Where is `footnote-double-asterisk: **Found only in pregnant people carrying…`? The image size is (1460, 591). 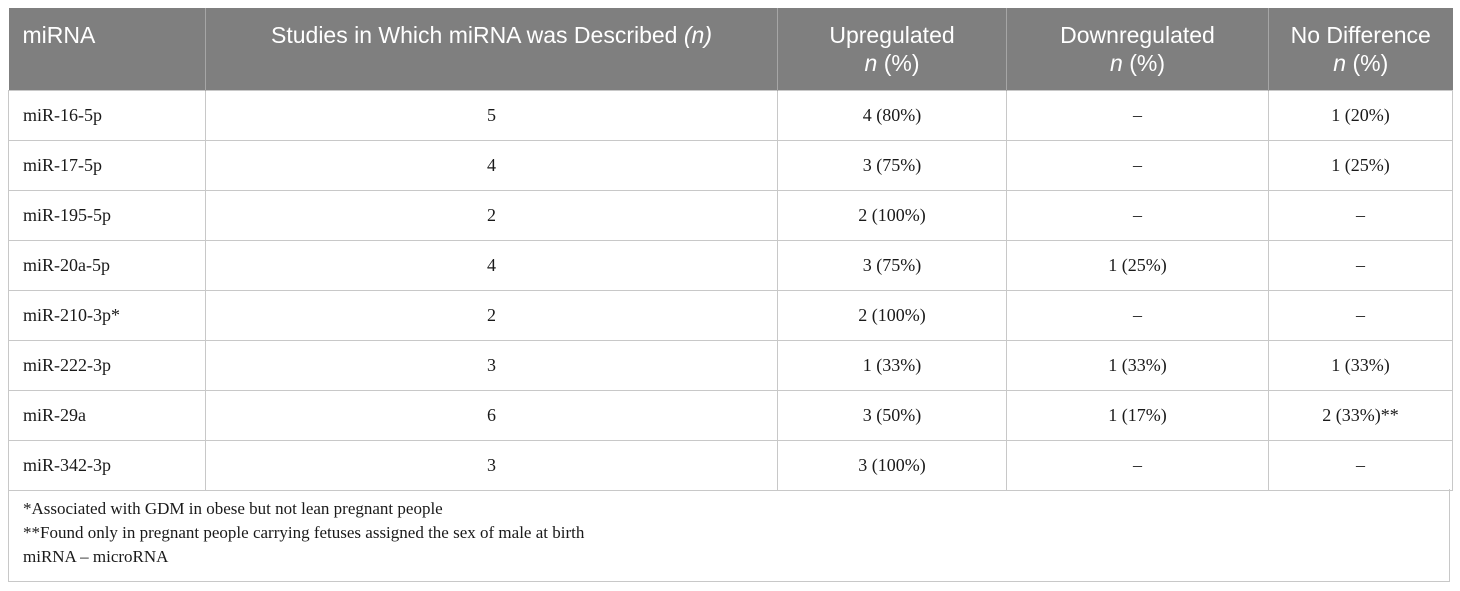
footnote-double-asterisk: **Found only in pregnant people carrying… is located at coordinates (304, 532).